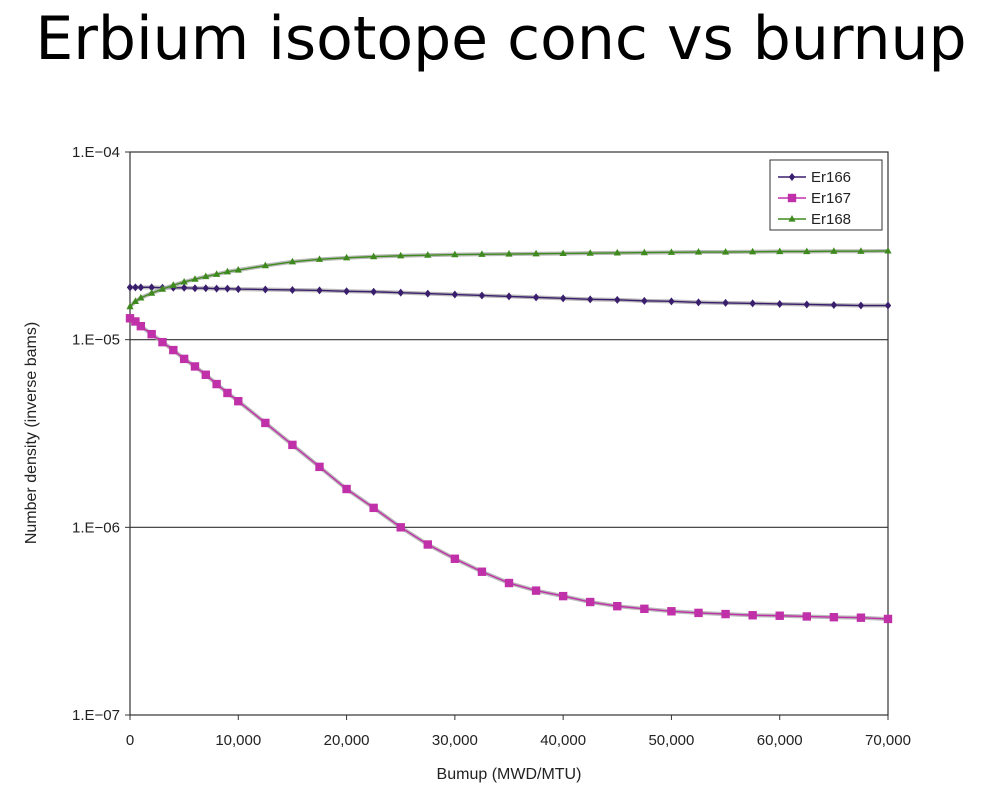 The image size is (1002, 808). Describe the element at coordinates (814, 198) in the screenshot. I see `legend-item-er167: Er167` at that location.